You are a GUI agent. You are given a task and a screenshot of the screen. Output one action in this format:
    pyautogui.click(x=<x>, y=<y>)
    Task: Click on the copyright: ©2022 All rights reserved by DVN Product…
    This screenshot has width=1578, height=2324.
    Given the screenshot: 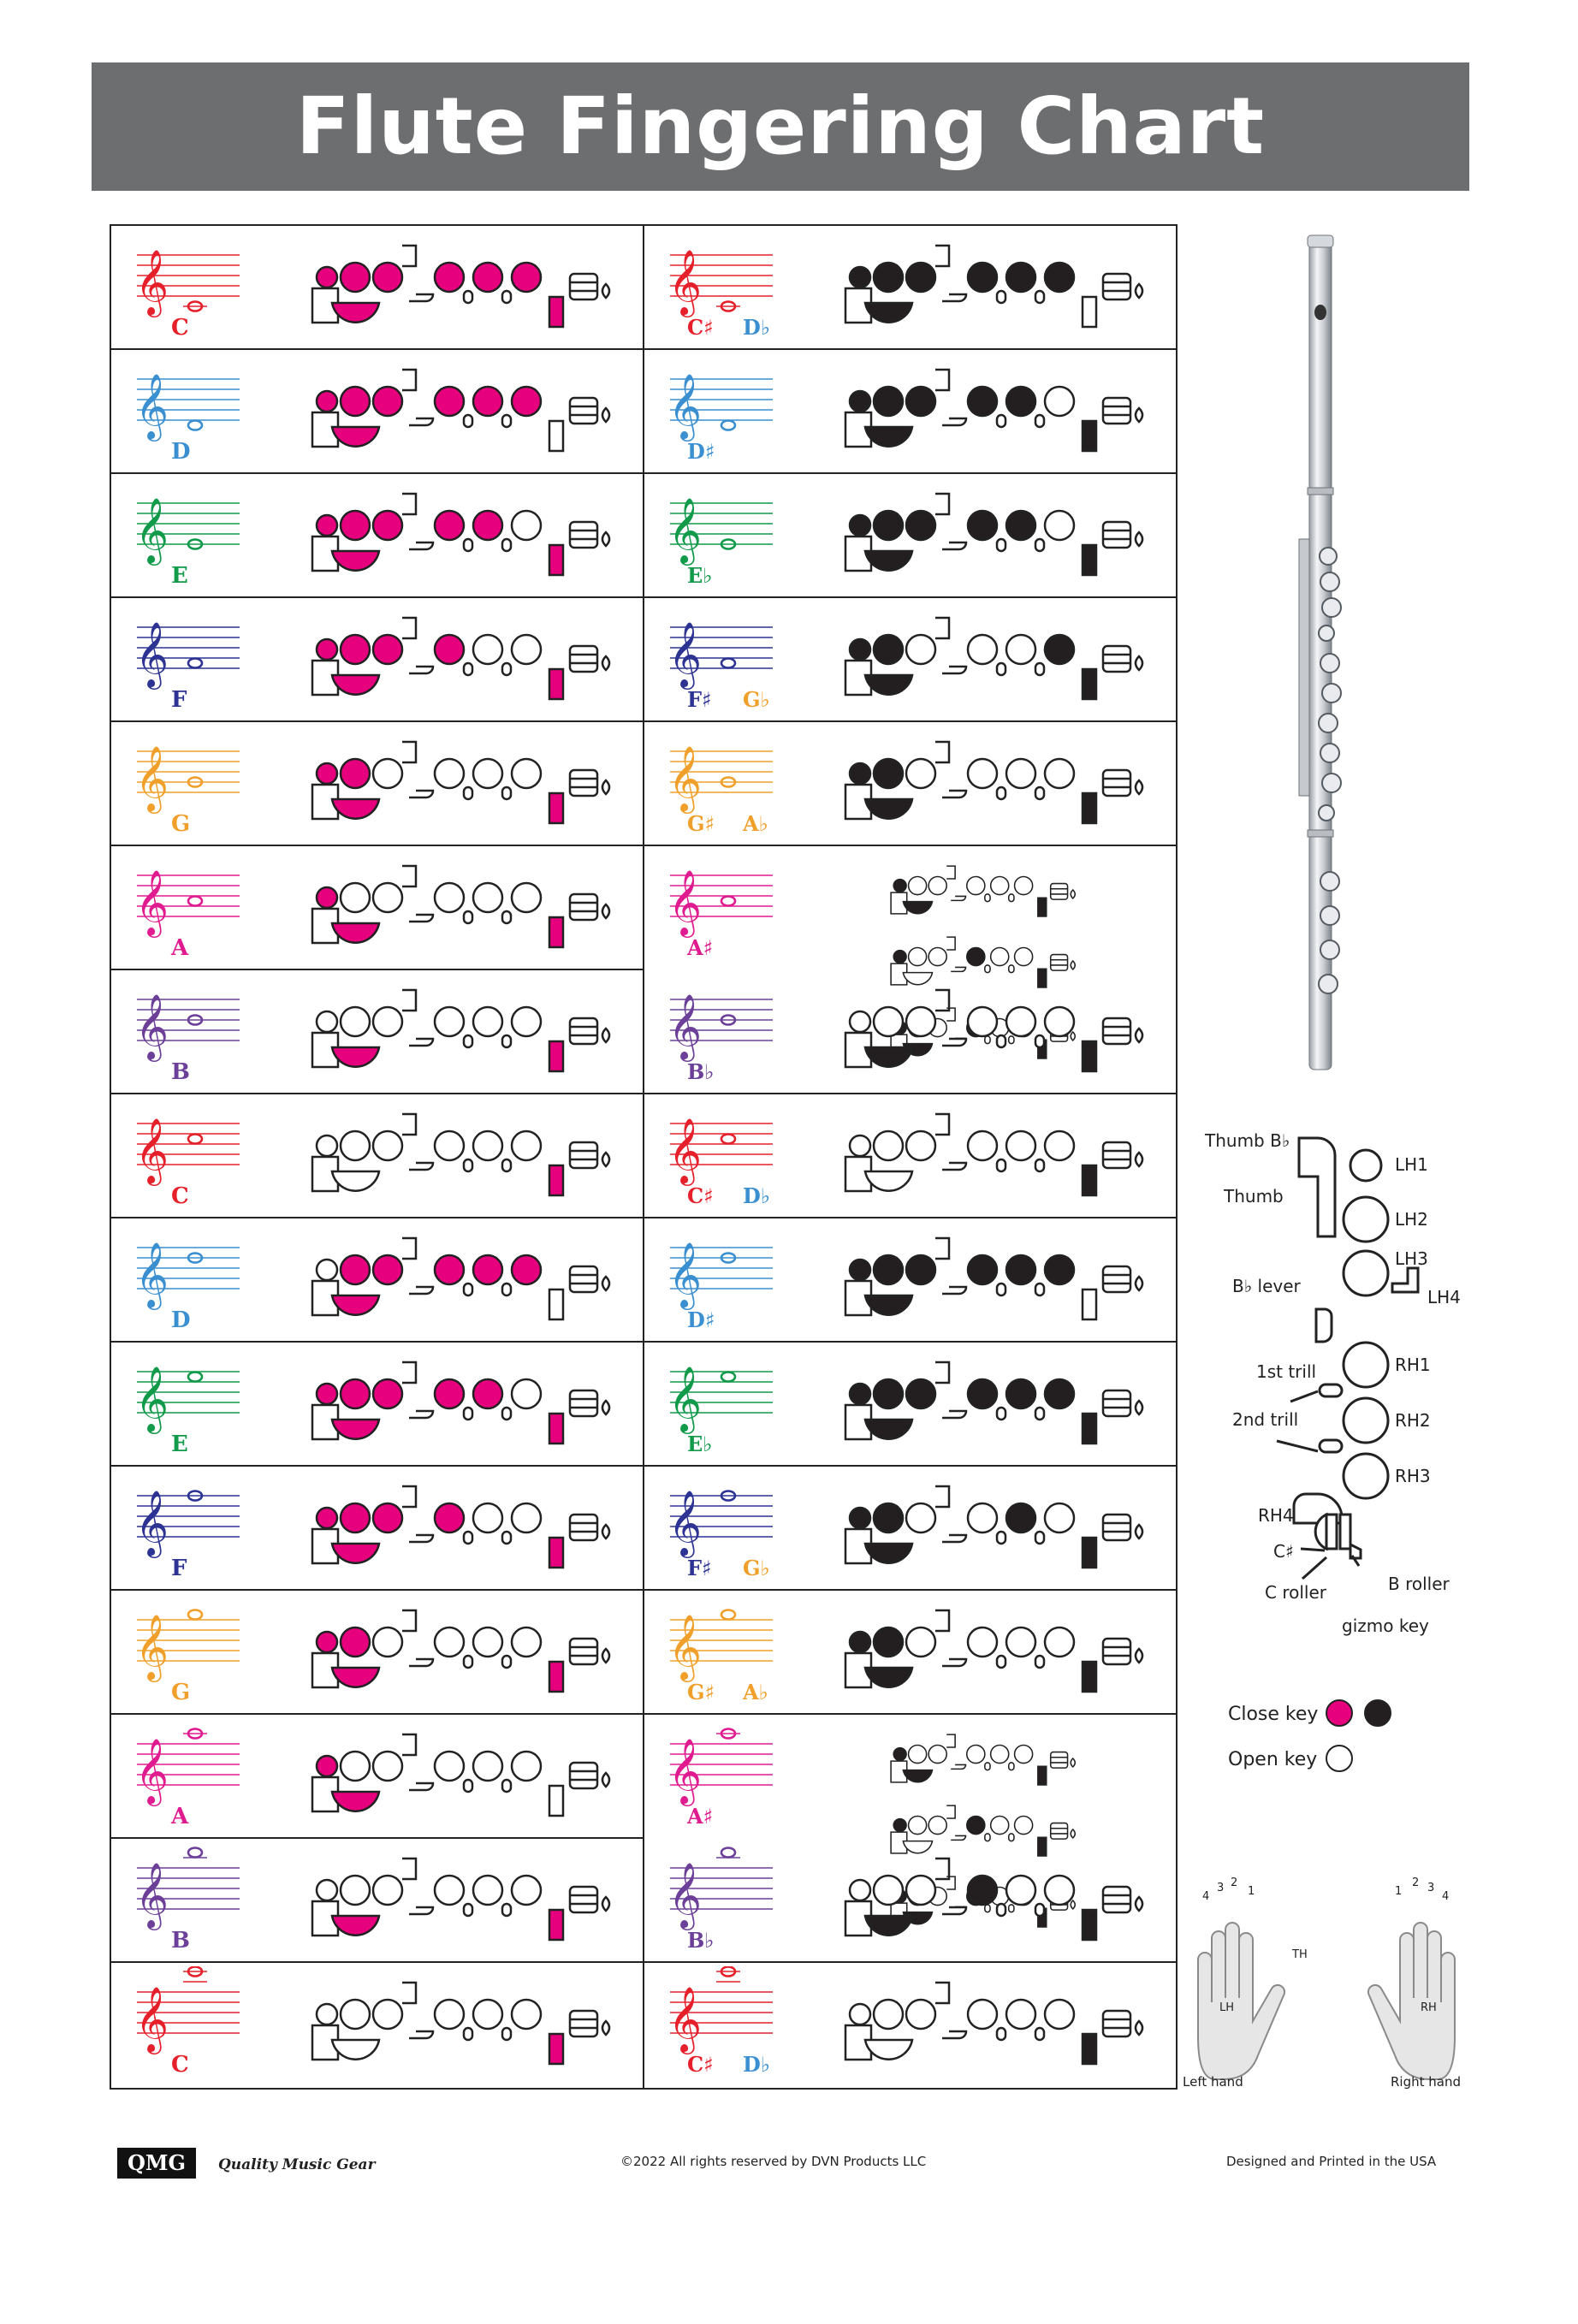 What is the action you would take?
    pyautogui.click(x=773, y=2161)
    